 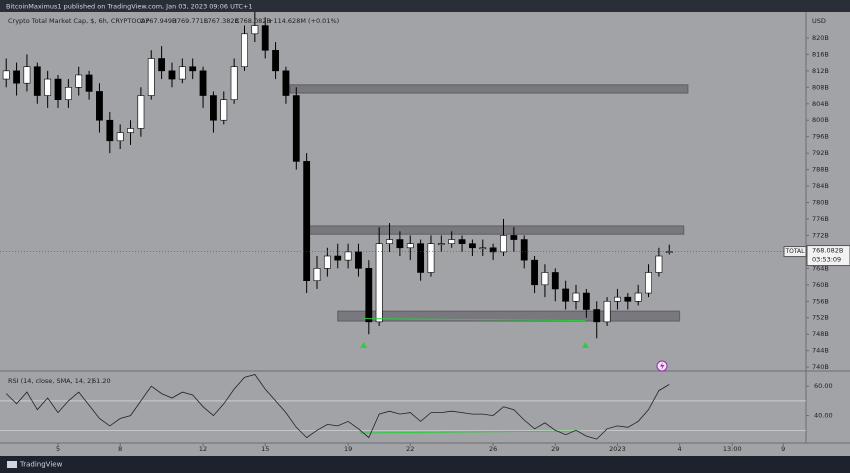 I want to click on y-tick-label: 748B, so click(x=820, y=334).